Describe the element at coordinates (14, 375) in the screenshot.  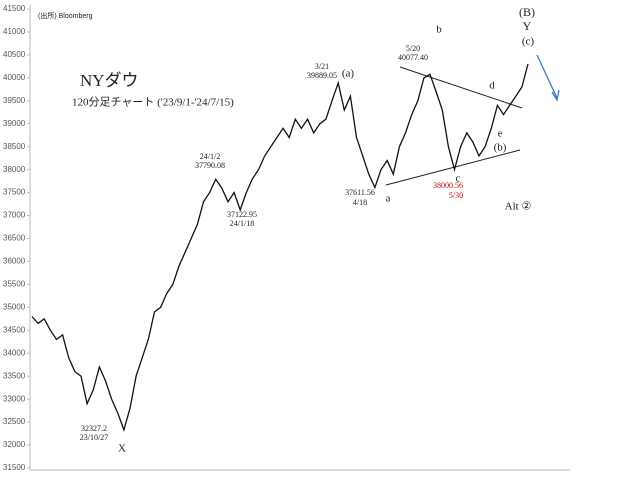
I see `y-tick-label: 33500` at that location.